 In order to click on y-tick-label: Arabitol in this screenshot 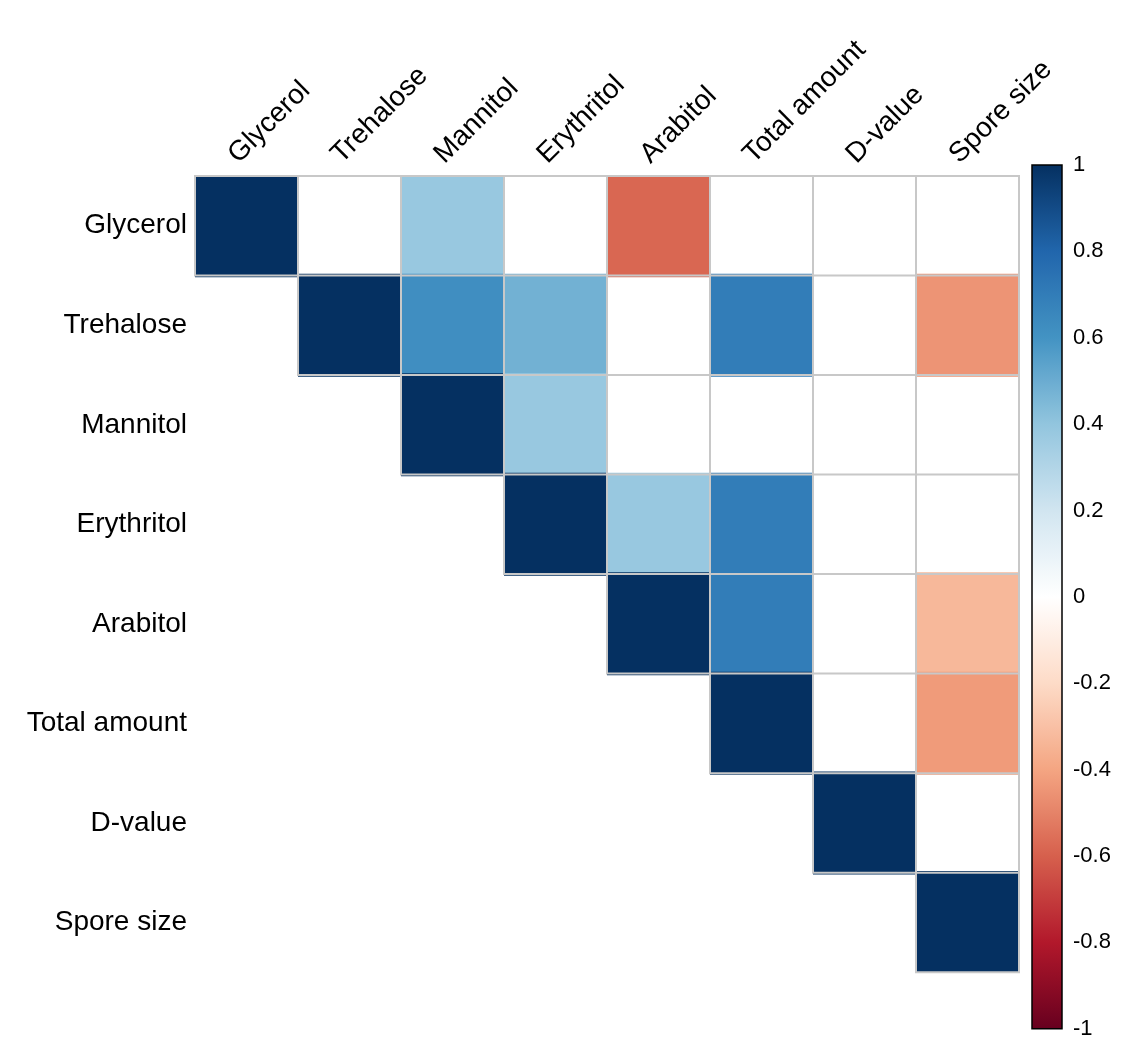, I will do `click(139, 622)`.